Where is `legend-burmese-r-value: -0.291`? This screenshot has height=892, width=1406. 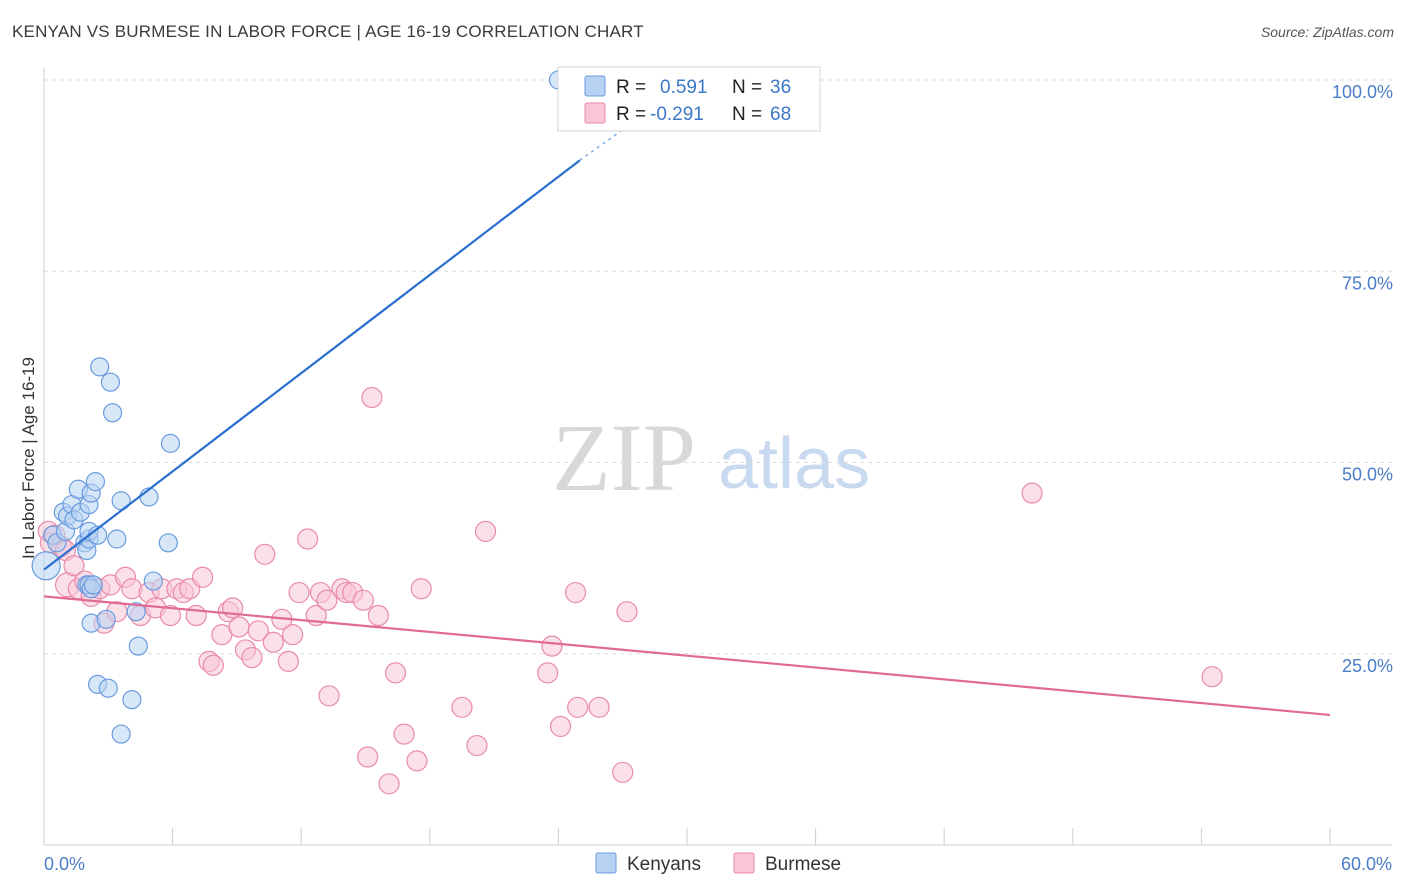
legend-burmese-r-value: -0.291 is located at coordinates (677, 114).